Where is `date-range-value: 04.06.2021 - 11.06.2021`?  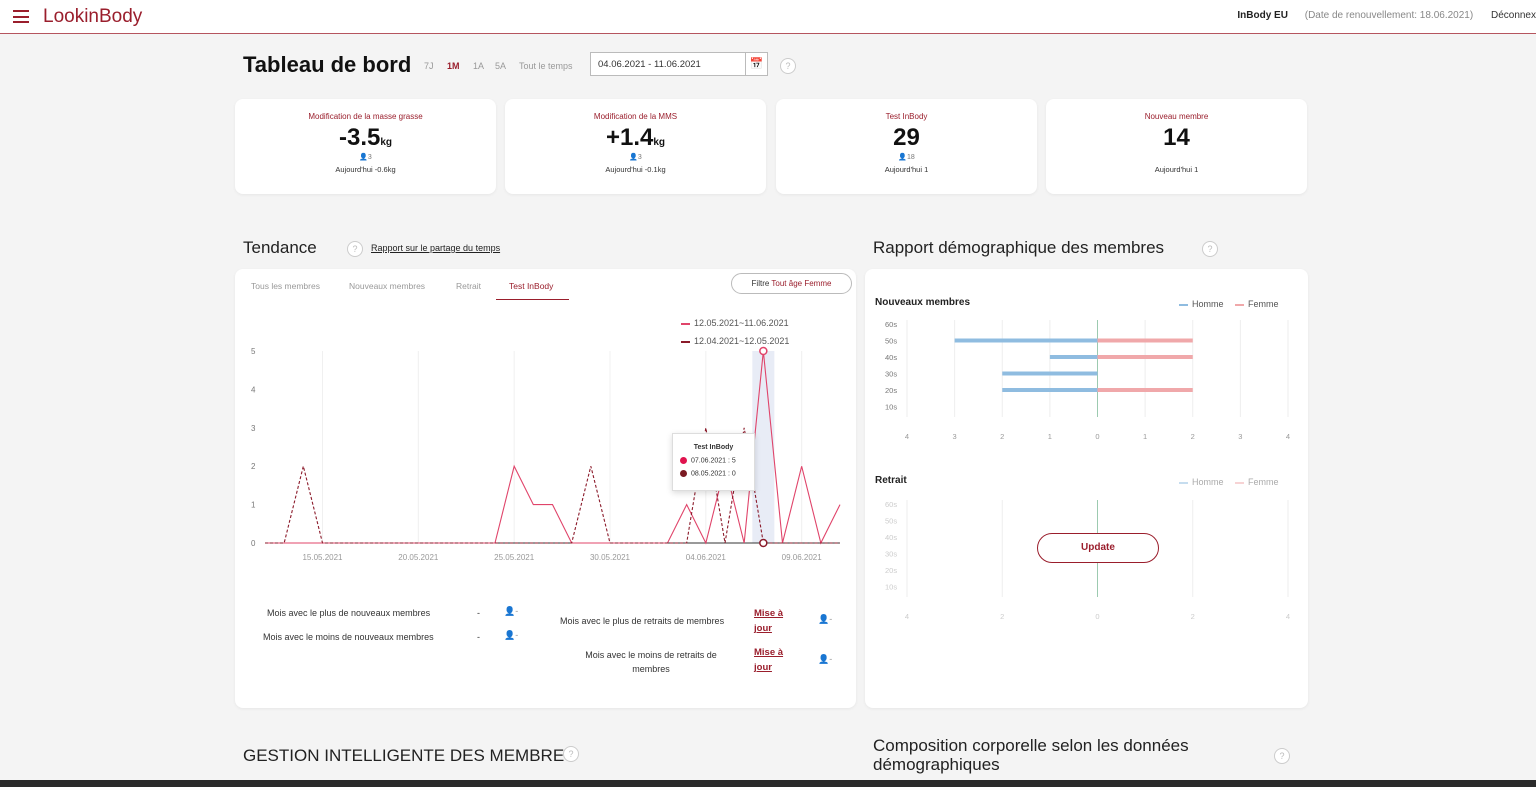 date-range-value: 04.06.2021 - 11.06.2021 is located at coordinates (649, 64).